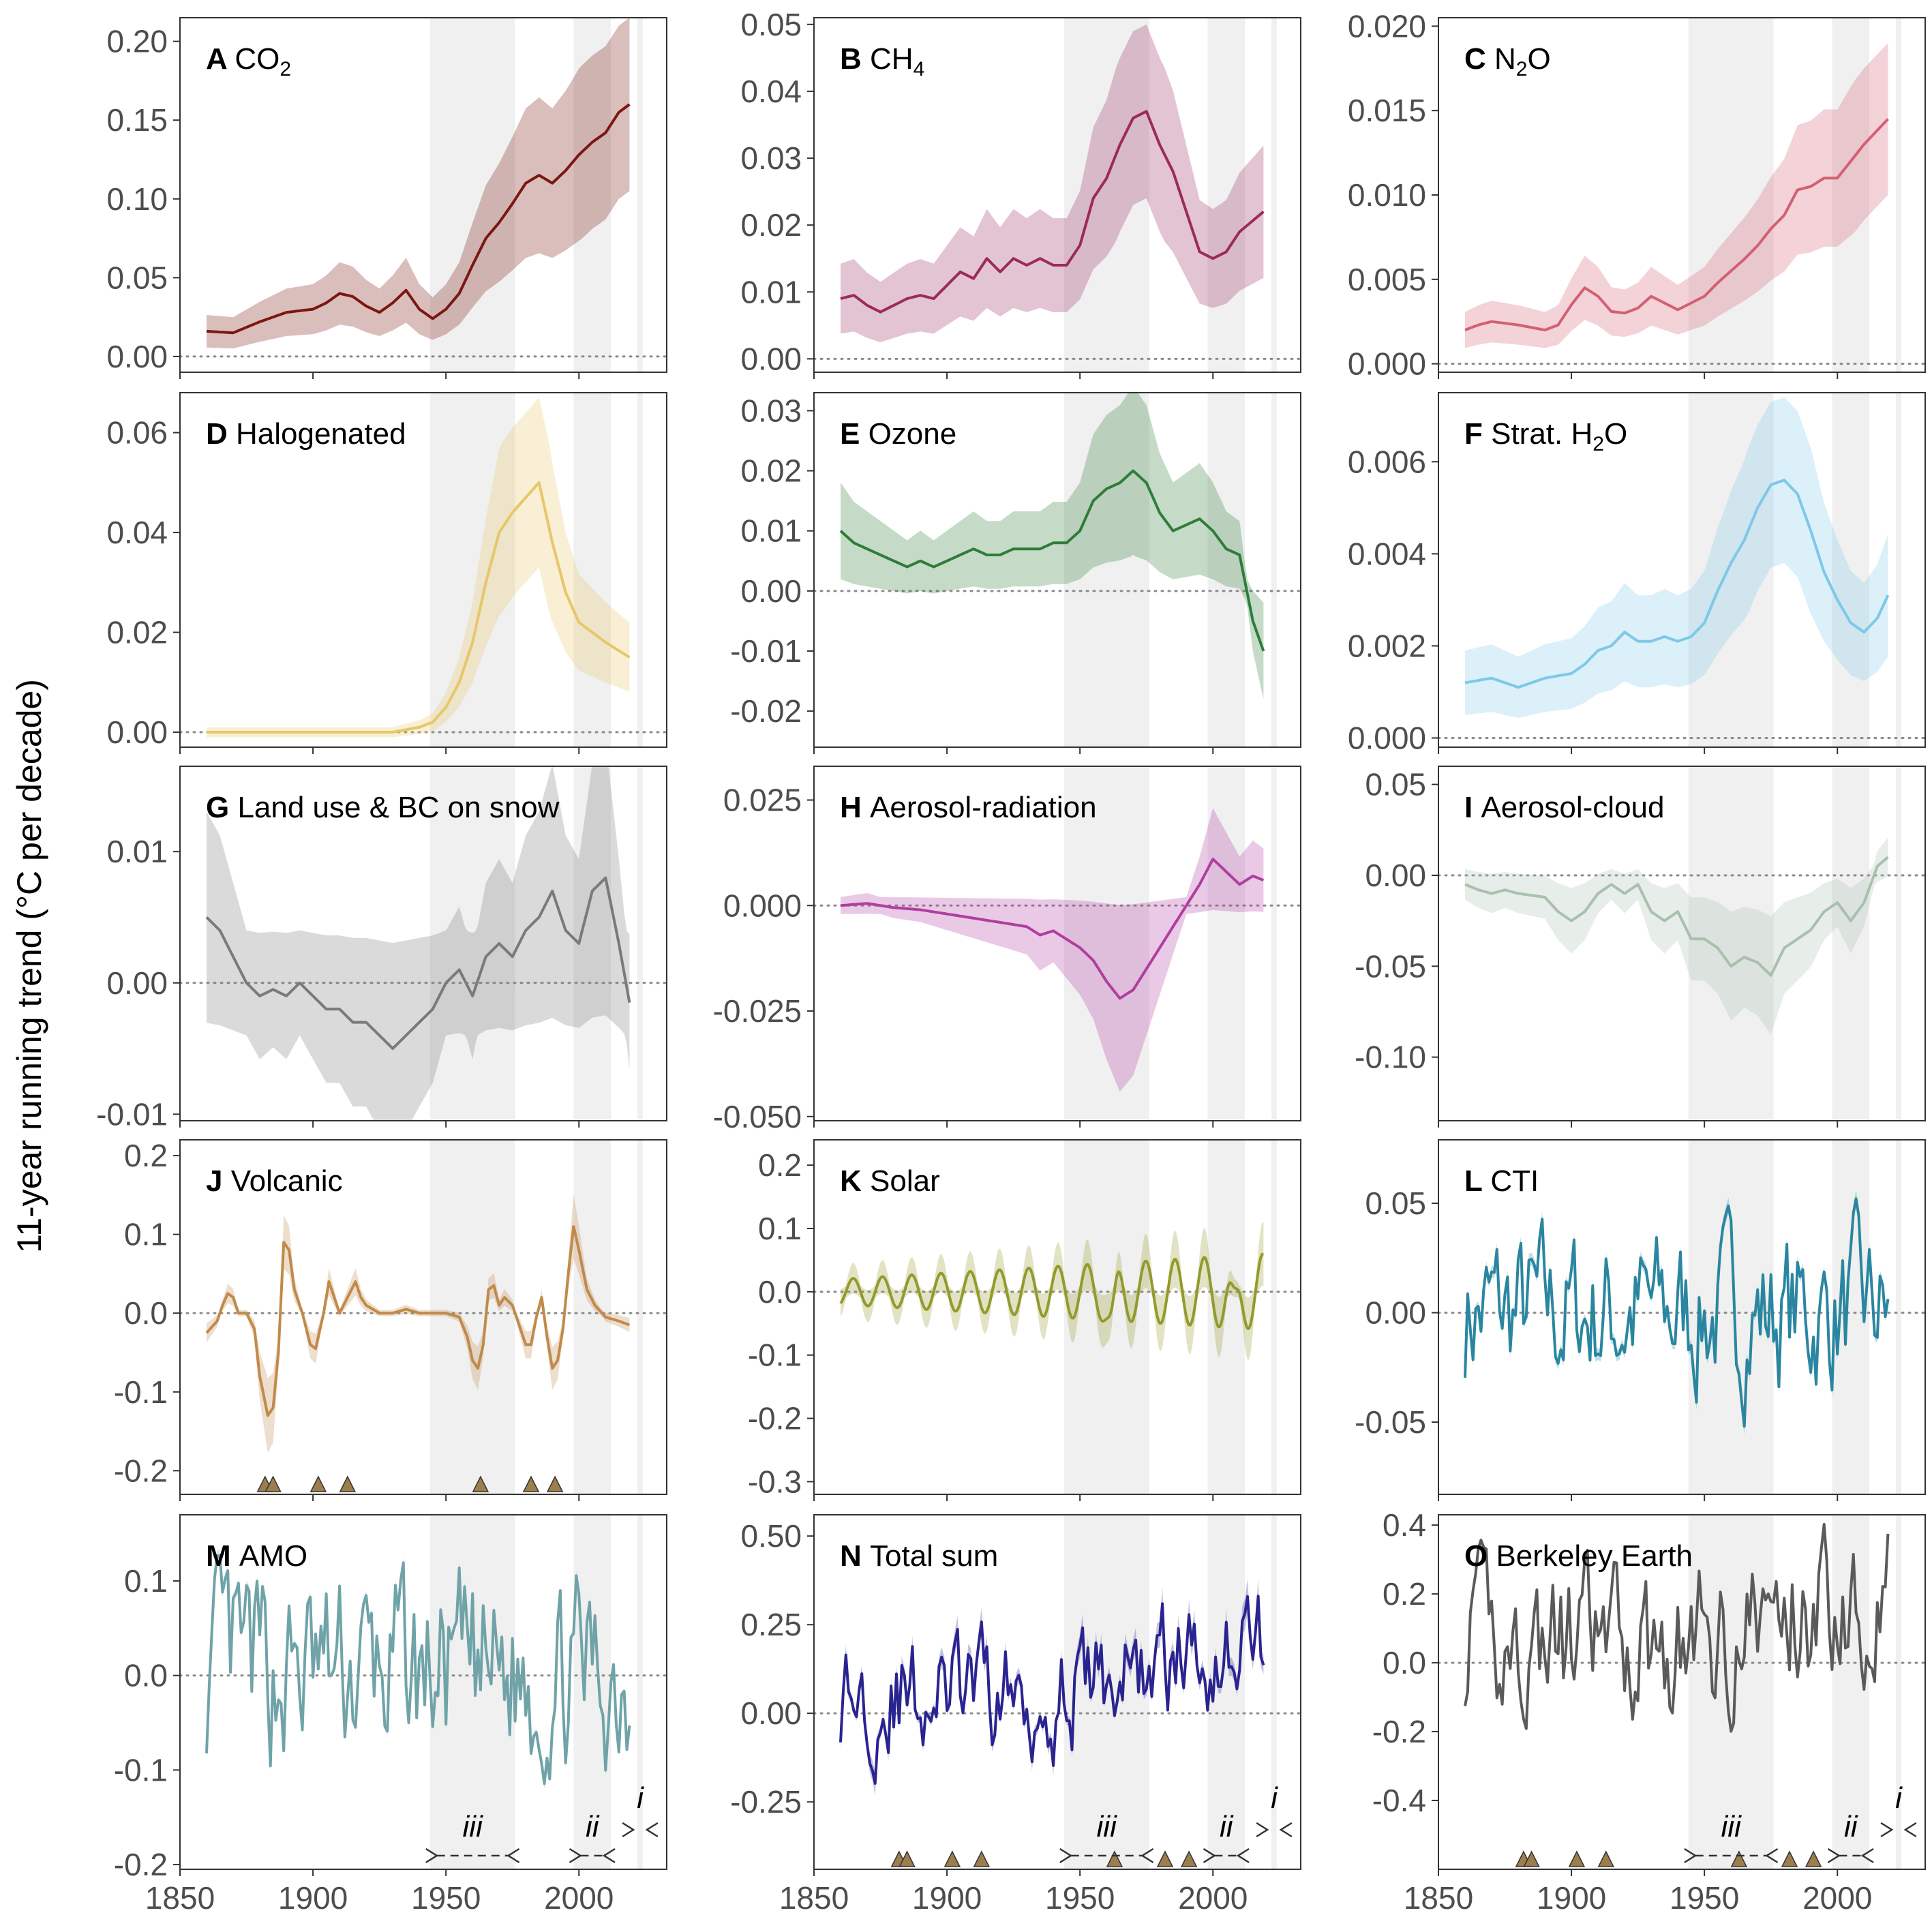  Describe the element at coordinates (1579, 1556) in the screenshot. I see `panel-label: O Berkeley Earth` at that location.